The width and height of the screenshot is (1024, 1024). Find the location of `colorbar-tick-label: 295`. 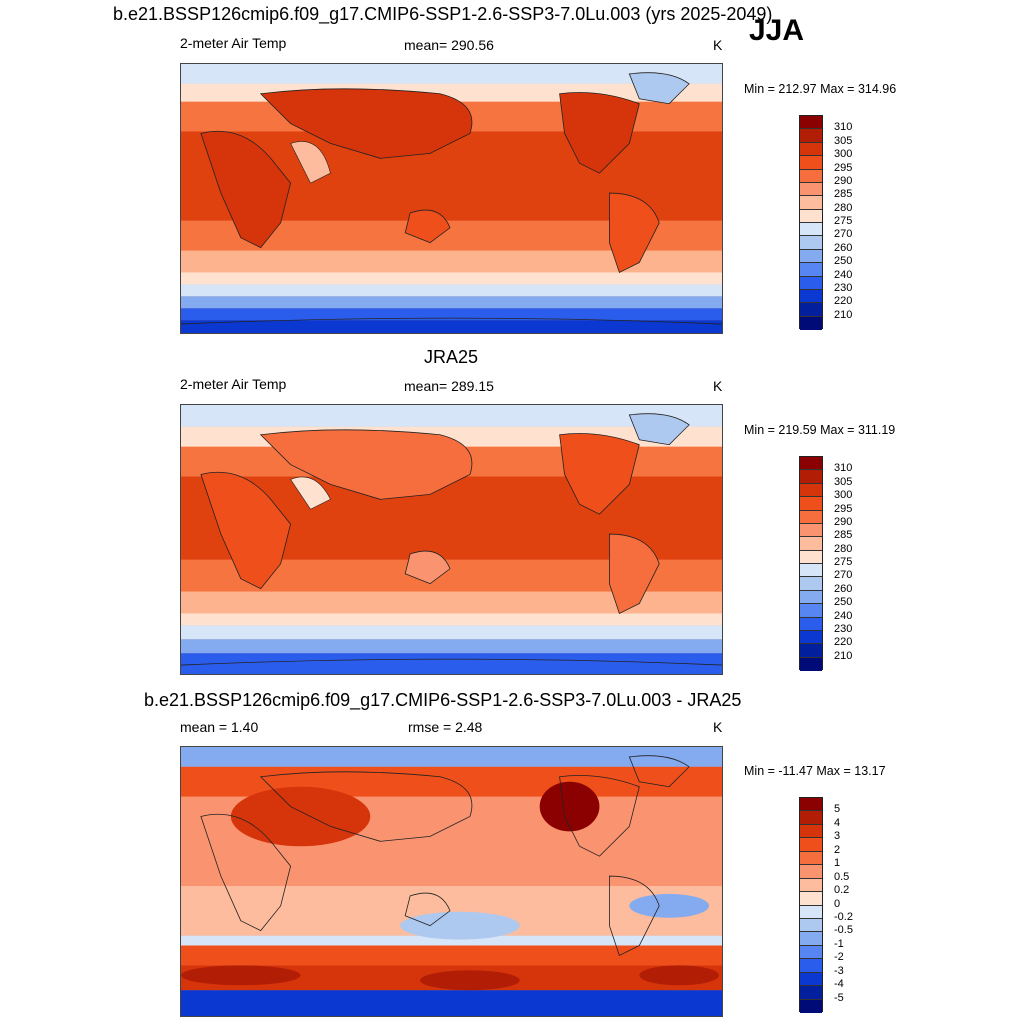

colorbar-tick-label: 295 is located at coordinates (843, 167).